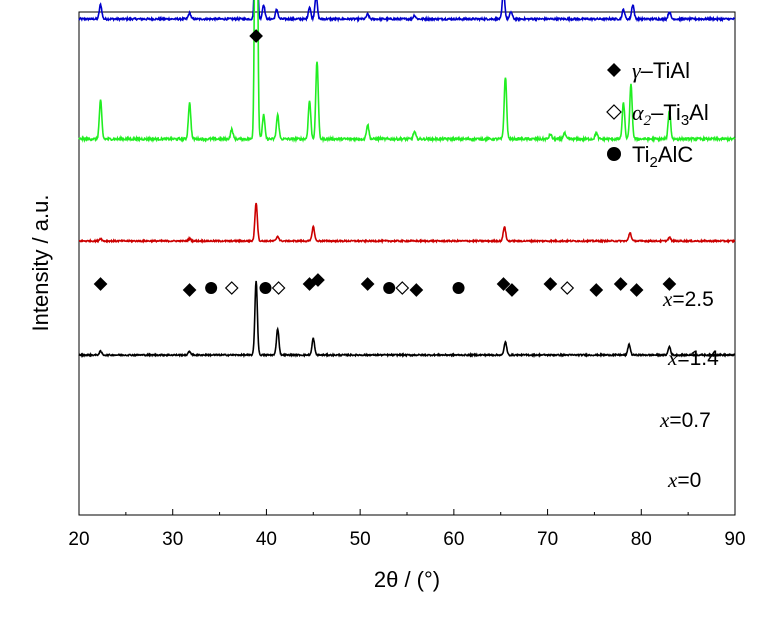  Describe the element at coordinates (689, 389) in the screenshot. I see `series-labels: x=2.5 x=1.4 x=0.7 x=0` at that location.